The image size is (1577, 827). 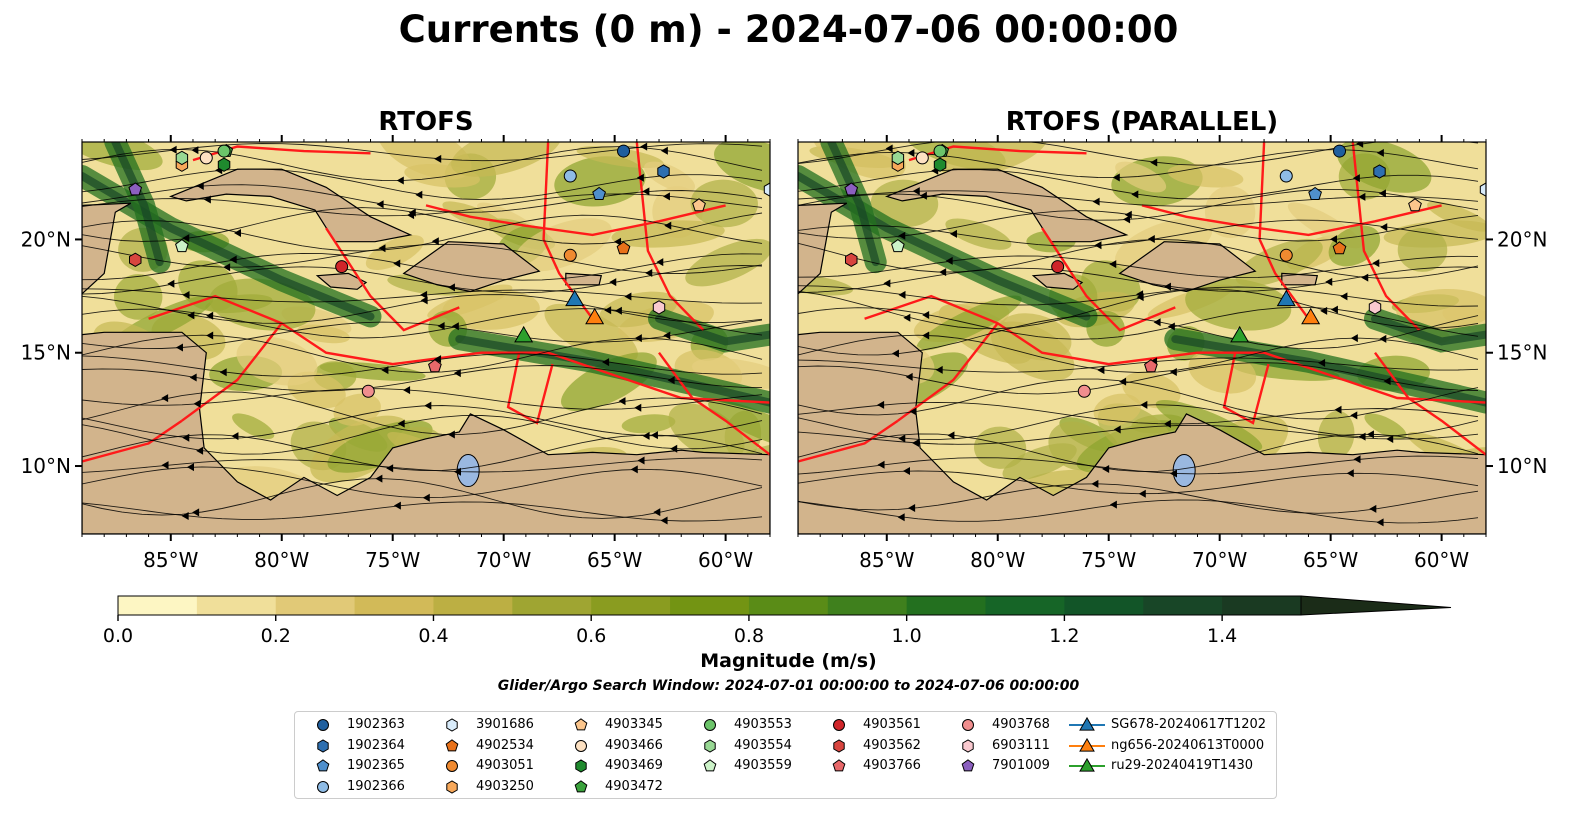 I want to click on glider-ng656-20240613T0000, so click(x=1311, y=316).